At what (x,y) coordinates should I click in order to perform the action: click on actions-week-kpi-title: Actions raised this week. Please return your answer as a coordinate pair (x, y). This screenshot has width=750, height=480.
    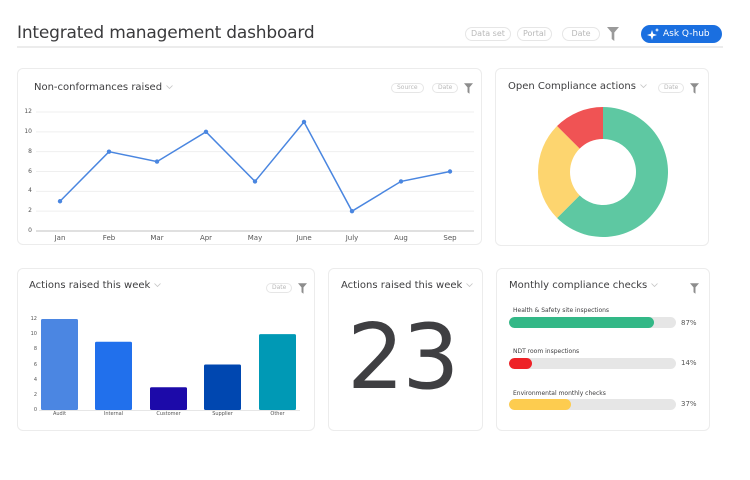
    Looking at the image, I should click on (407, 285).